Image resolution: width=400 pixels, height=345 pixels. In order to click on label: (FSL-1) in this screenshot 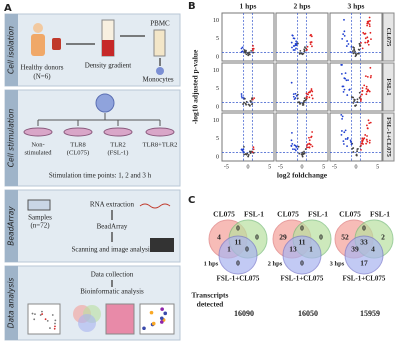, I will do `click(118, 152)`.